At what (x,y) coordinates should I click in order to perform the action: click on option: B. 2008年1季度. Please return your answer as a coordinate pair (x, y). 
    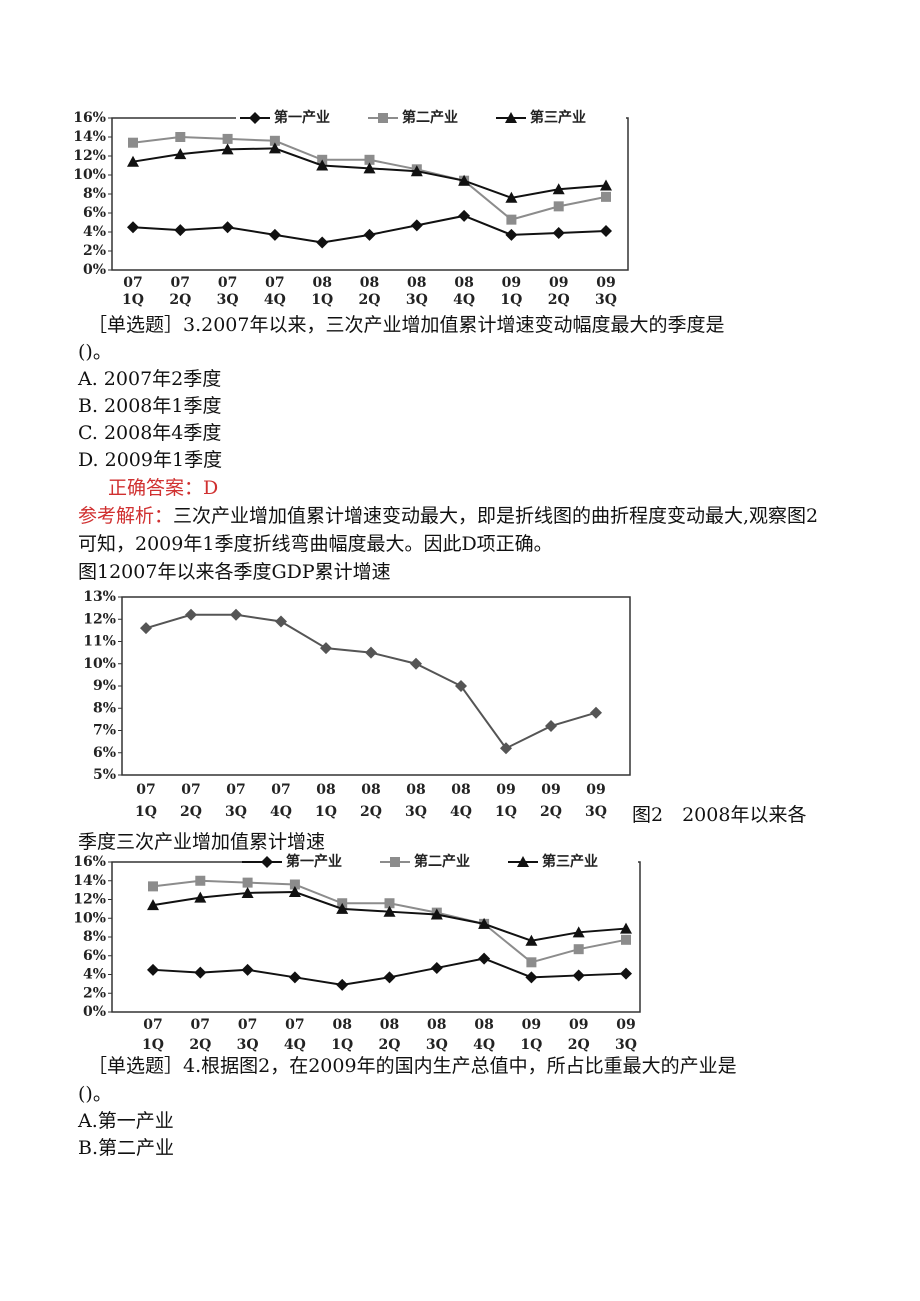
    Looking at the image, I should click on (150, 406).